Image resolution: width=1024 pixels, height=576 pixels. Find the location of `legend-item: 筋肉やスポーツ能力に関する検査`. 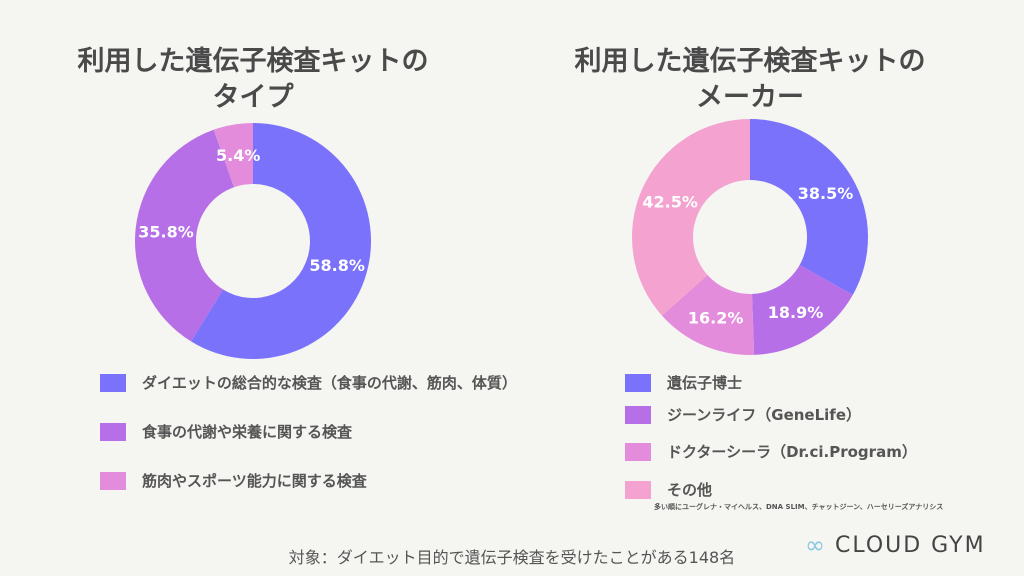

legend-item: 筋肉やスポーツ能力に関する検査 is located at coordinates (233, 480).